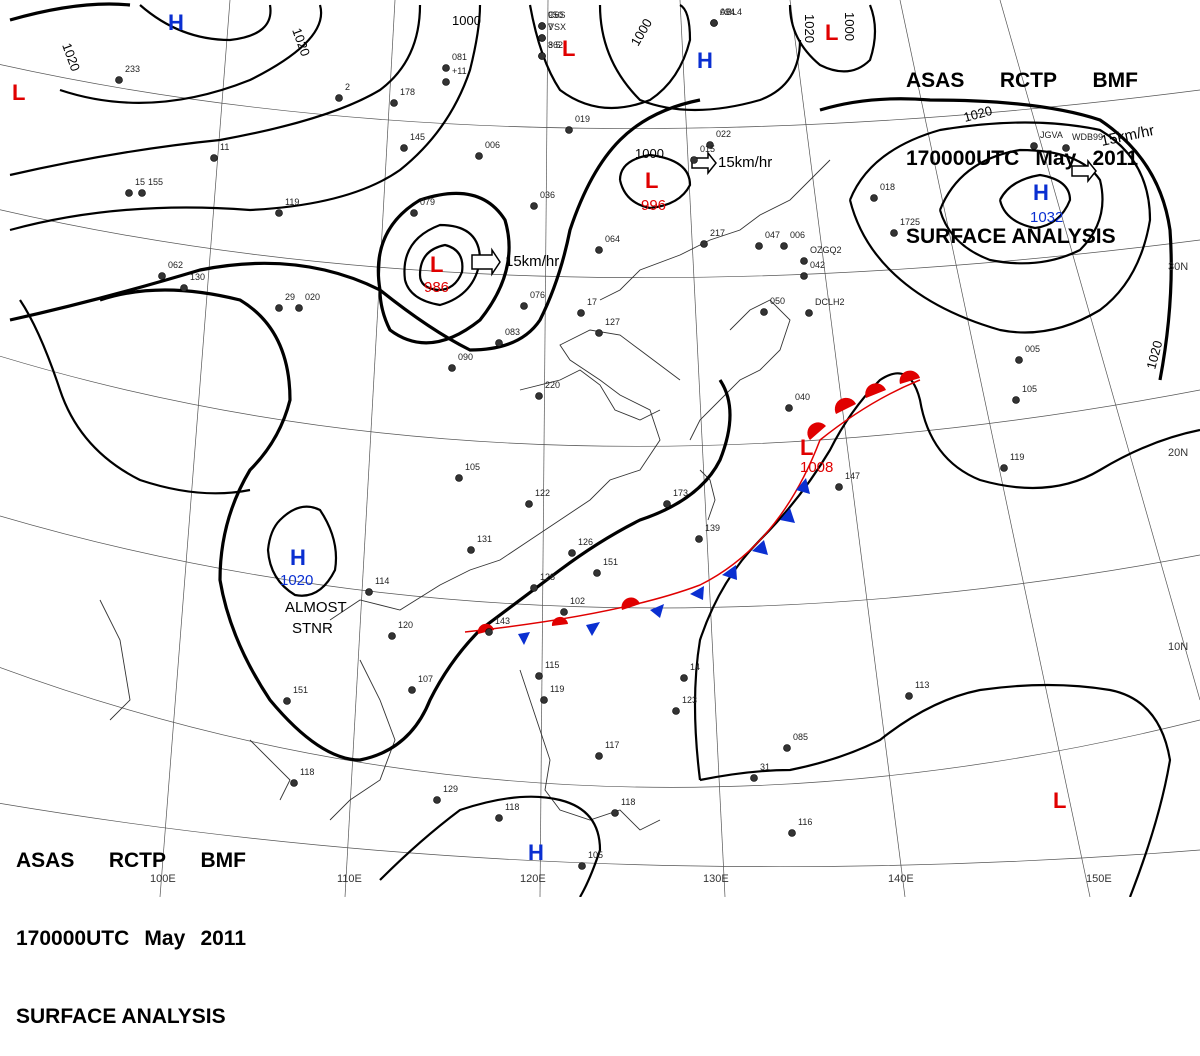 The width and height of the screenshot is (1200, 1056). Describe the element at coordinates (224, 147) in the screenshot. I see `station-value: 11` at that location.